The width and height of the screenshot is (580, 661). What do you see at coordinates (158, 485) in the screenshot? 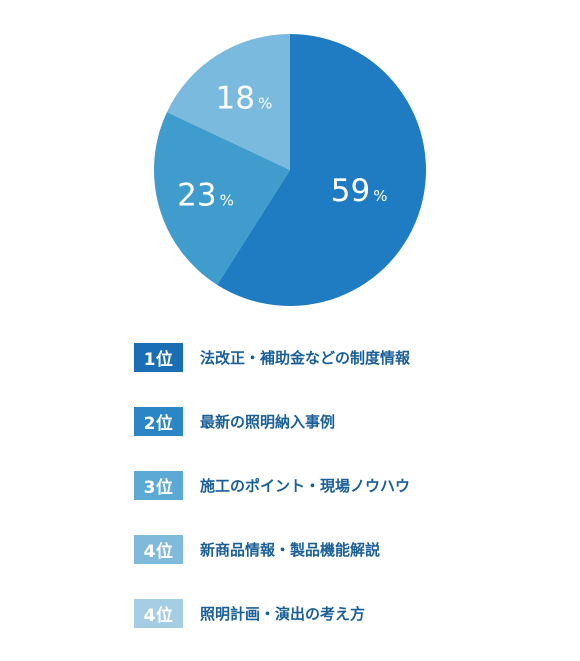
I see `rank-badge: 3位` at bounding box center [158, 485].